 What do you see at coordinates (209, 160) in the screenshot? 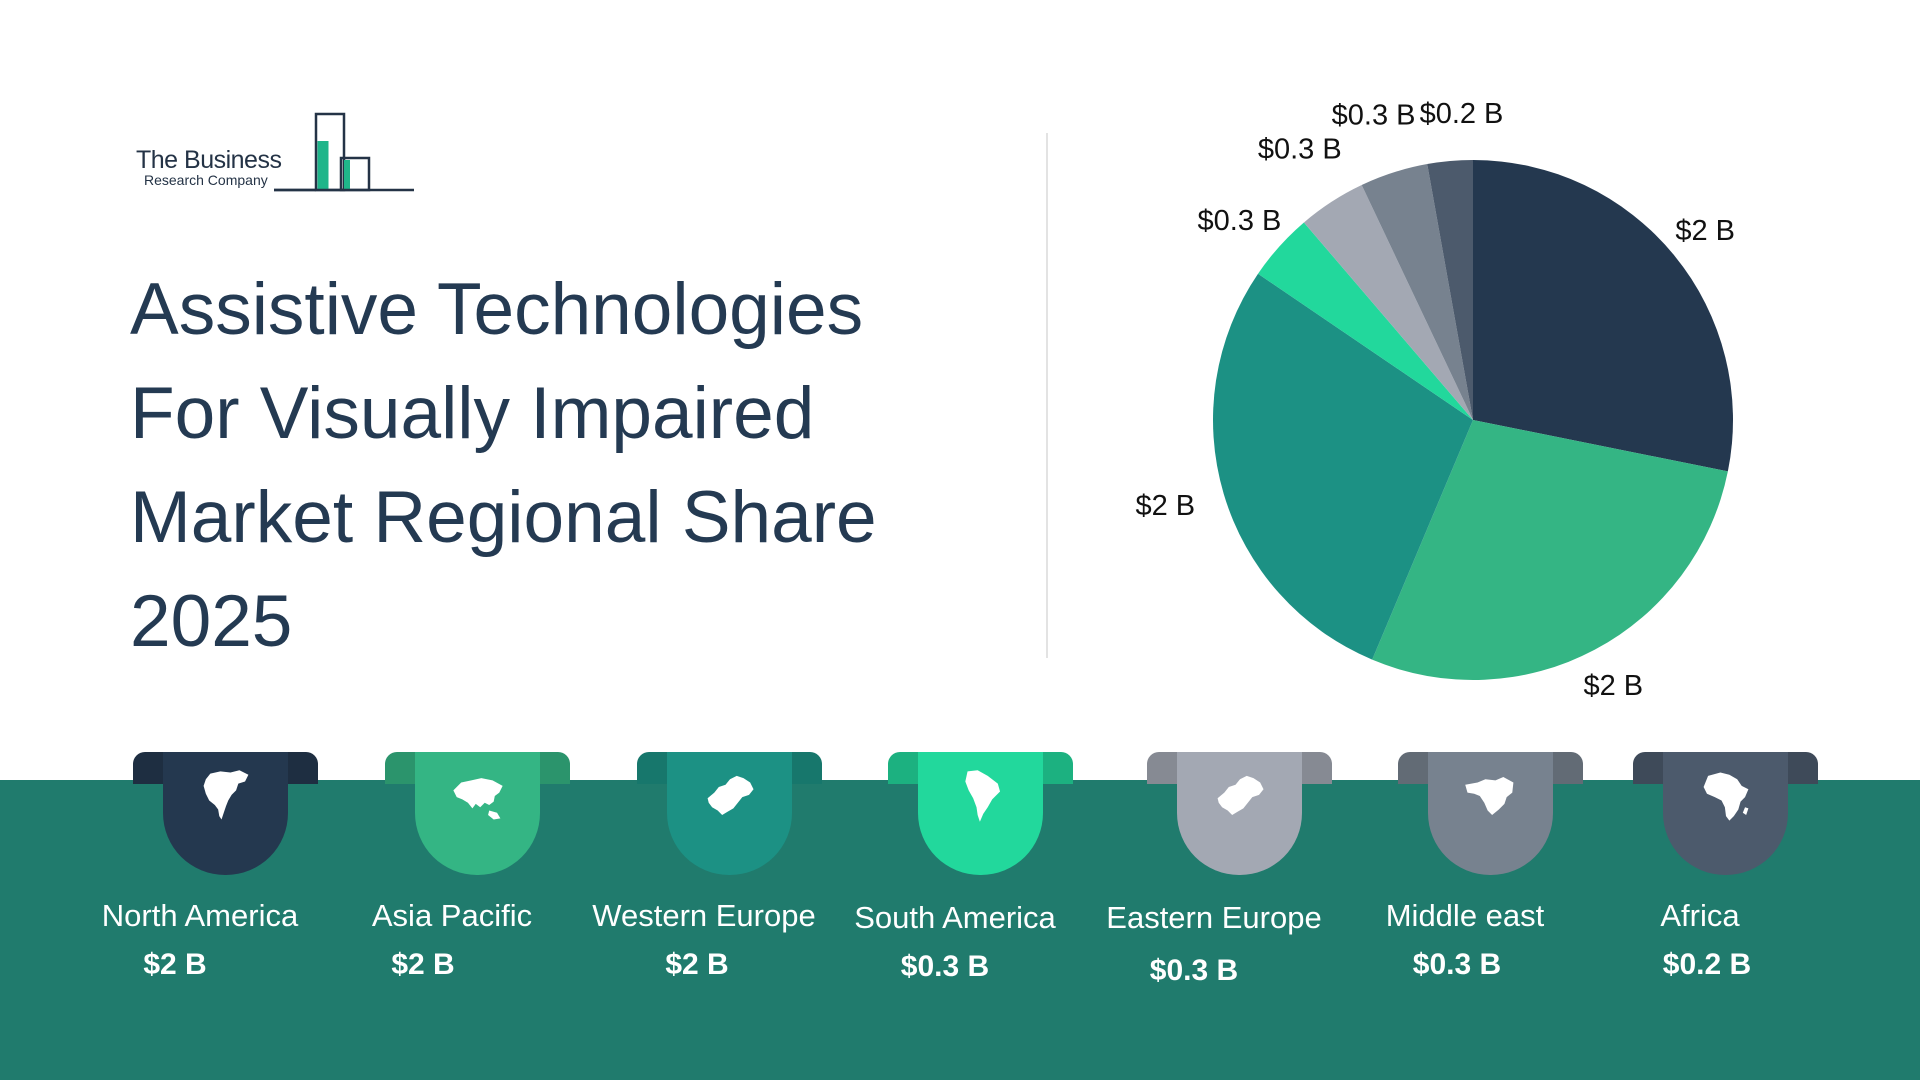
I see `logo-text-line1: The Business` at bounding box center [209, 160].